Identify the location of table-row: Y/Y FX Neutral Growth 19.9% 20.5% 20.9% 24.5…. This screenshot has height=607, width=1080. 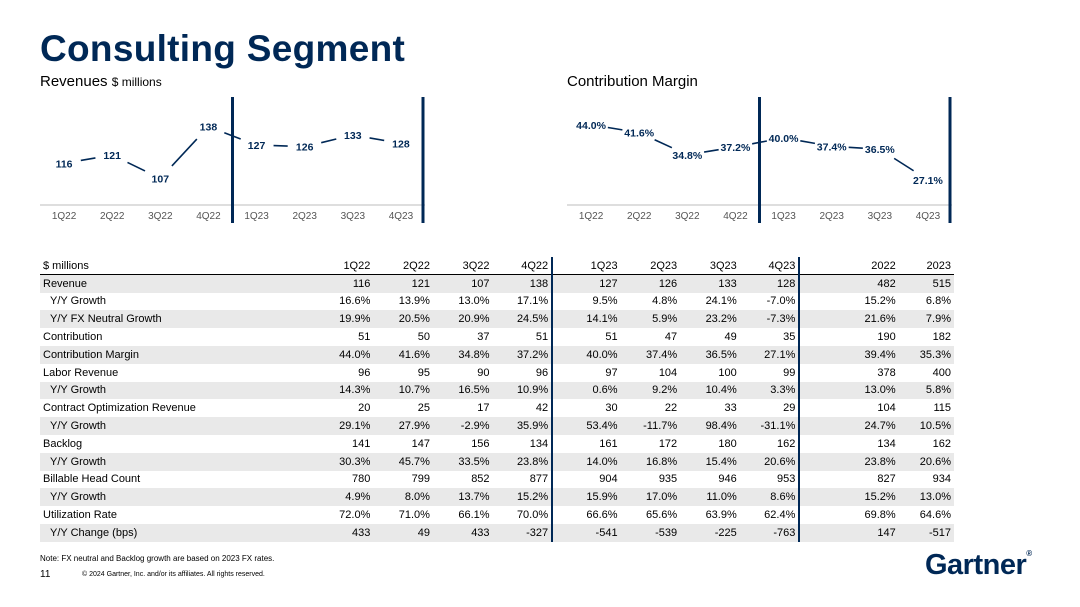
(497, 319).